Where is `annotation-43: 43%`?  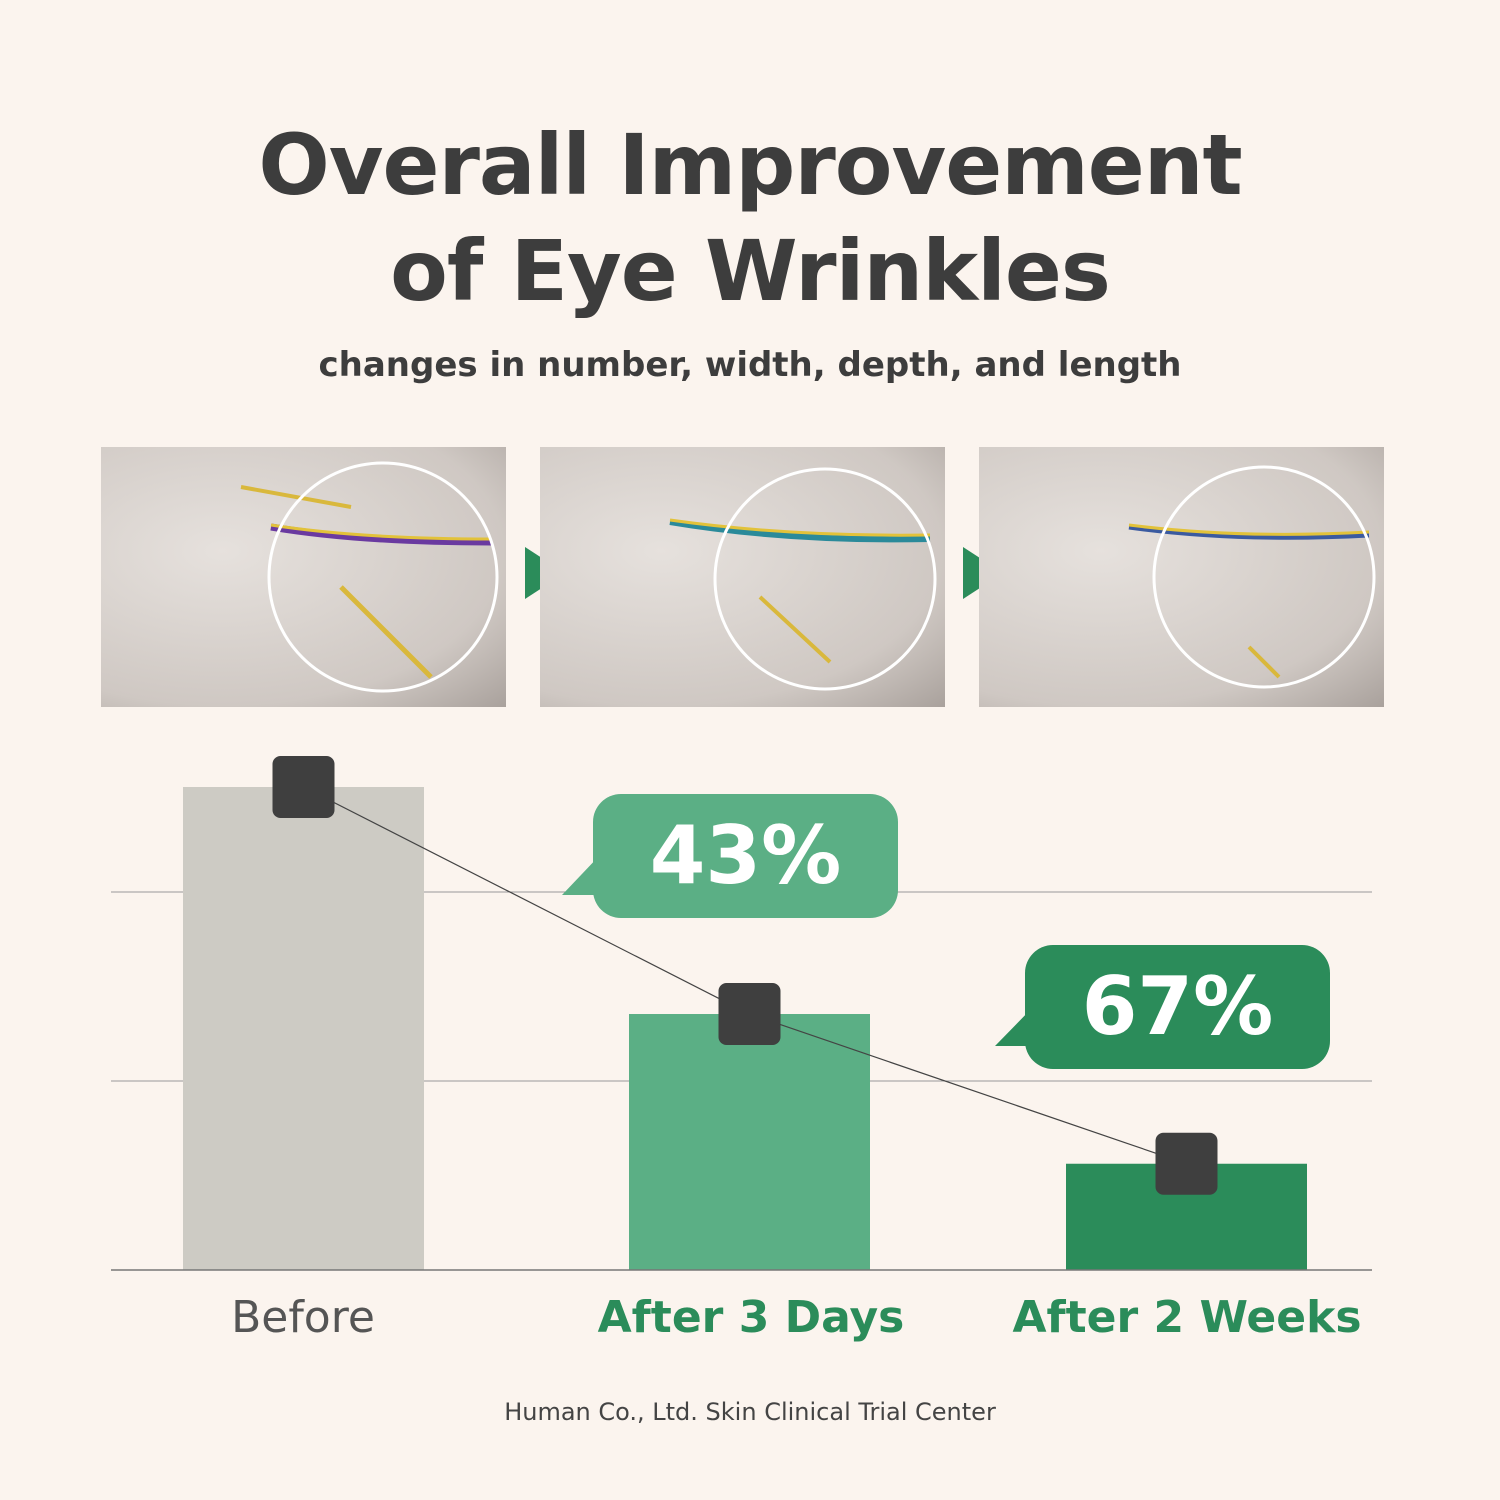
annotation-43: 43% is located at coordinates (745, 856).